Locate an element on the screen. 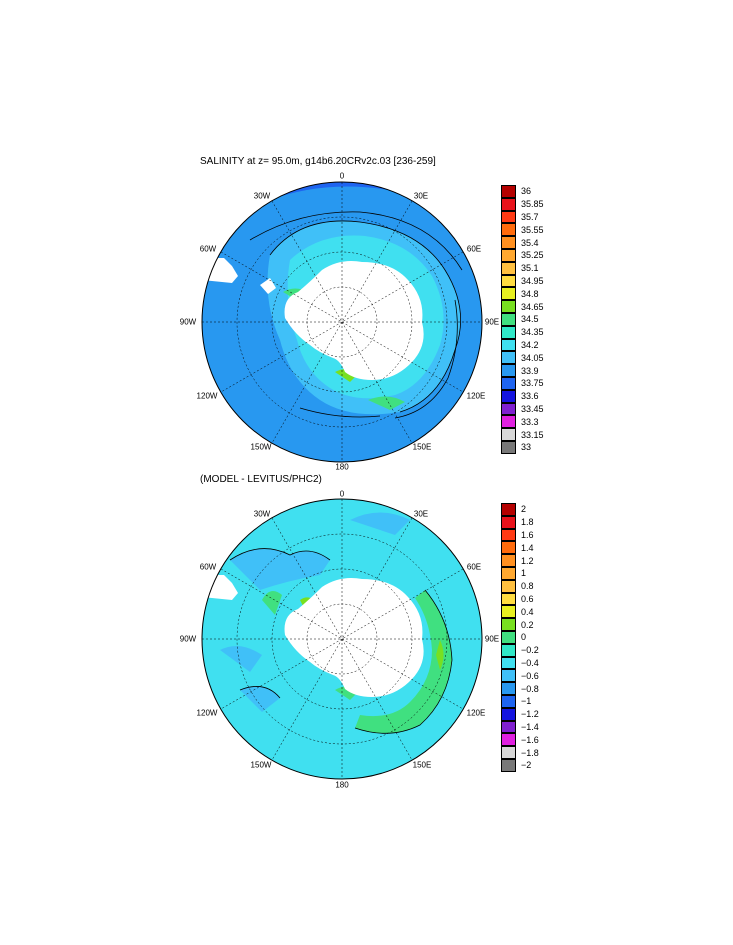 The image size is (733, 945). colorbar-label: 0.8 is located at coordinates (527, 586).